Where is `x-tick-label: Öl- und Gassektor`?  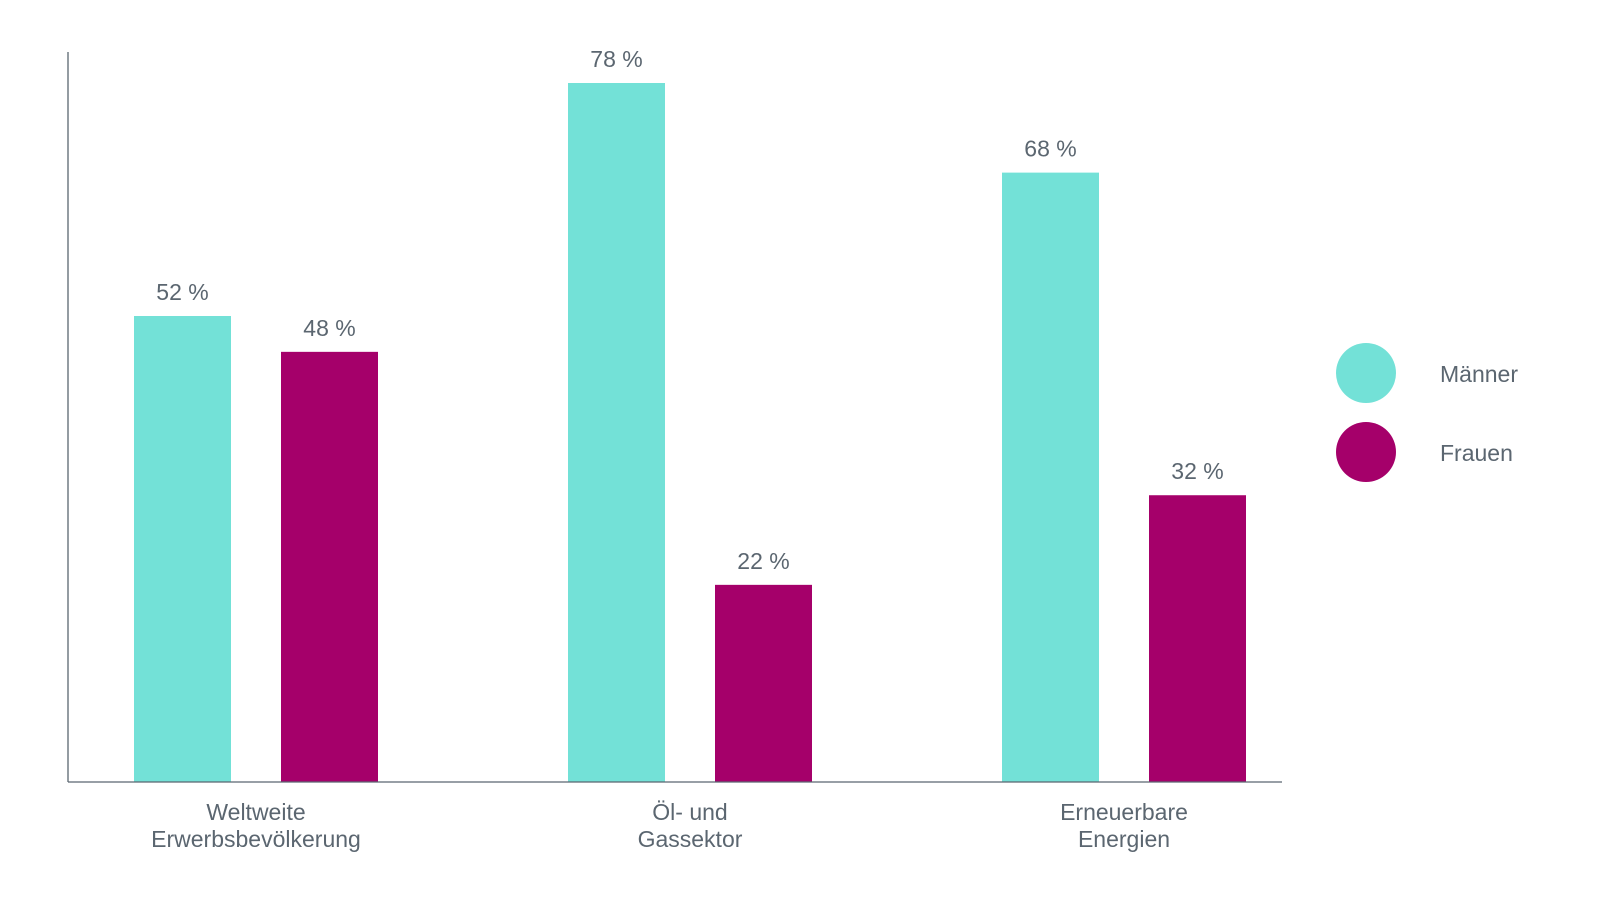
x-tick-label: Öl- und Gassektor is located at coordinates (690, 825).